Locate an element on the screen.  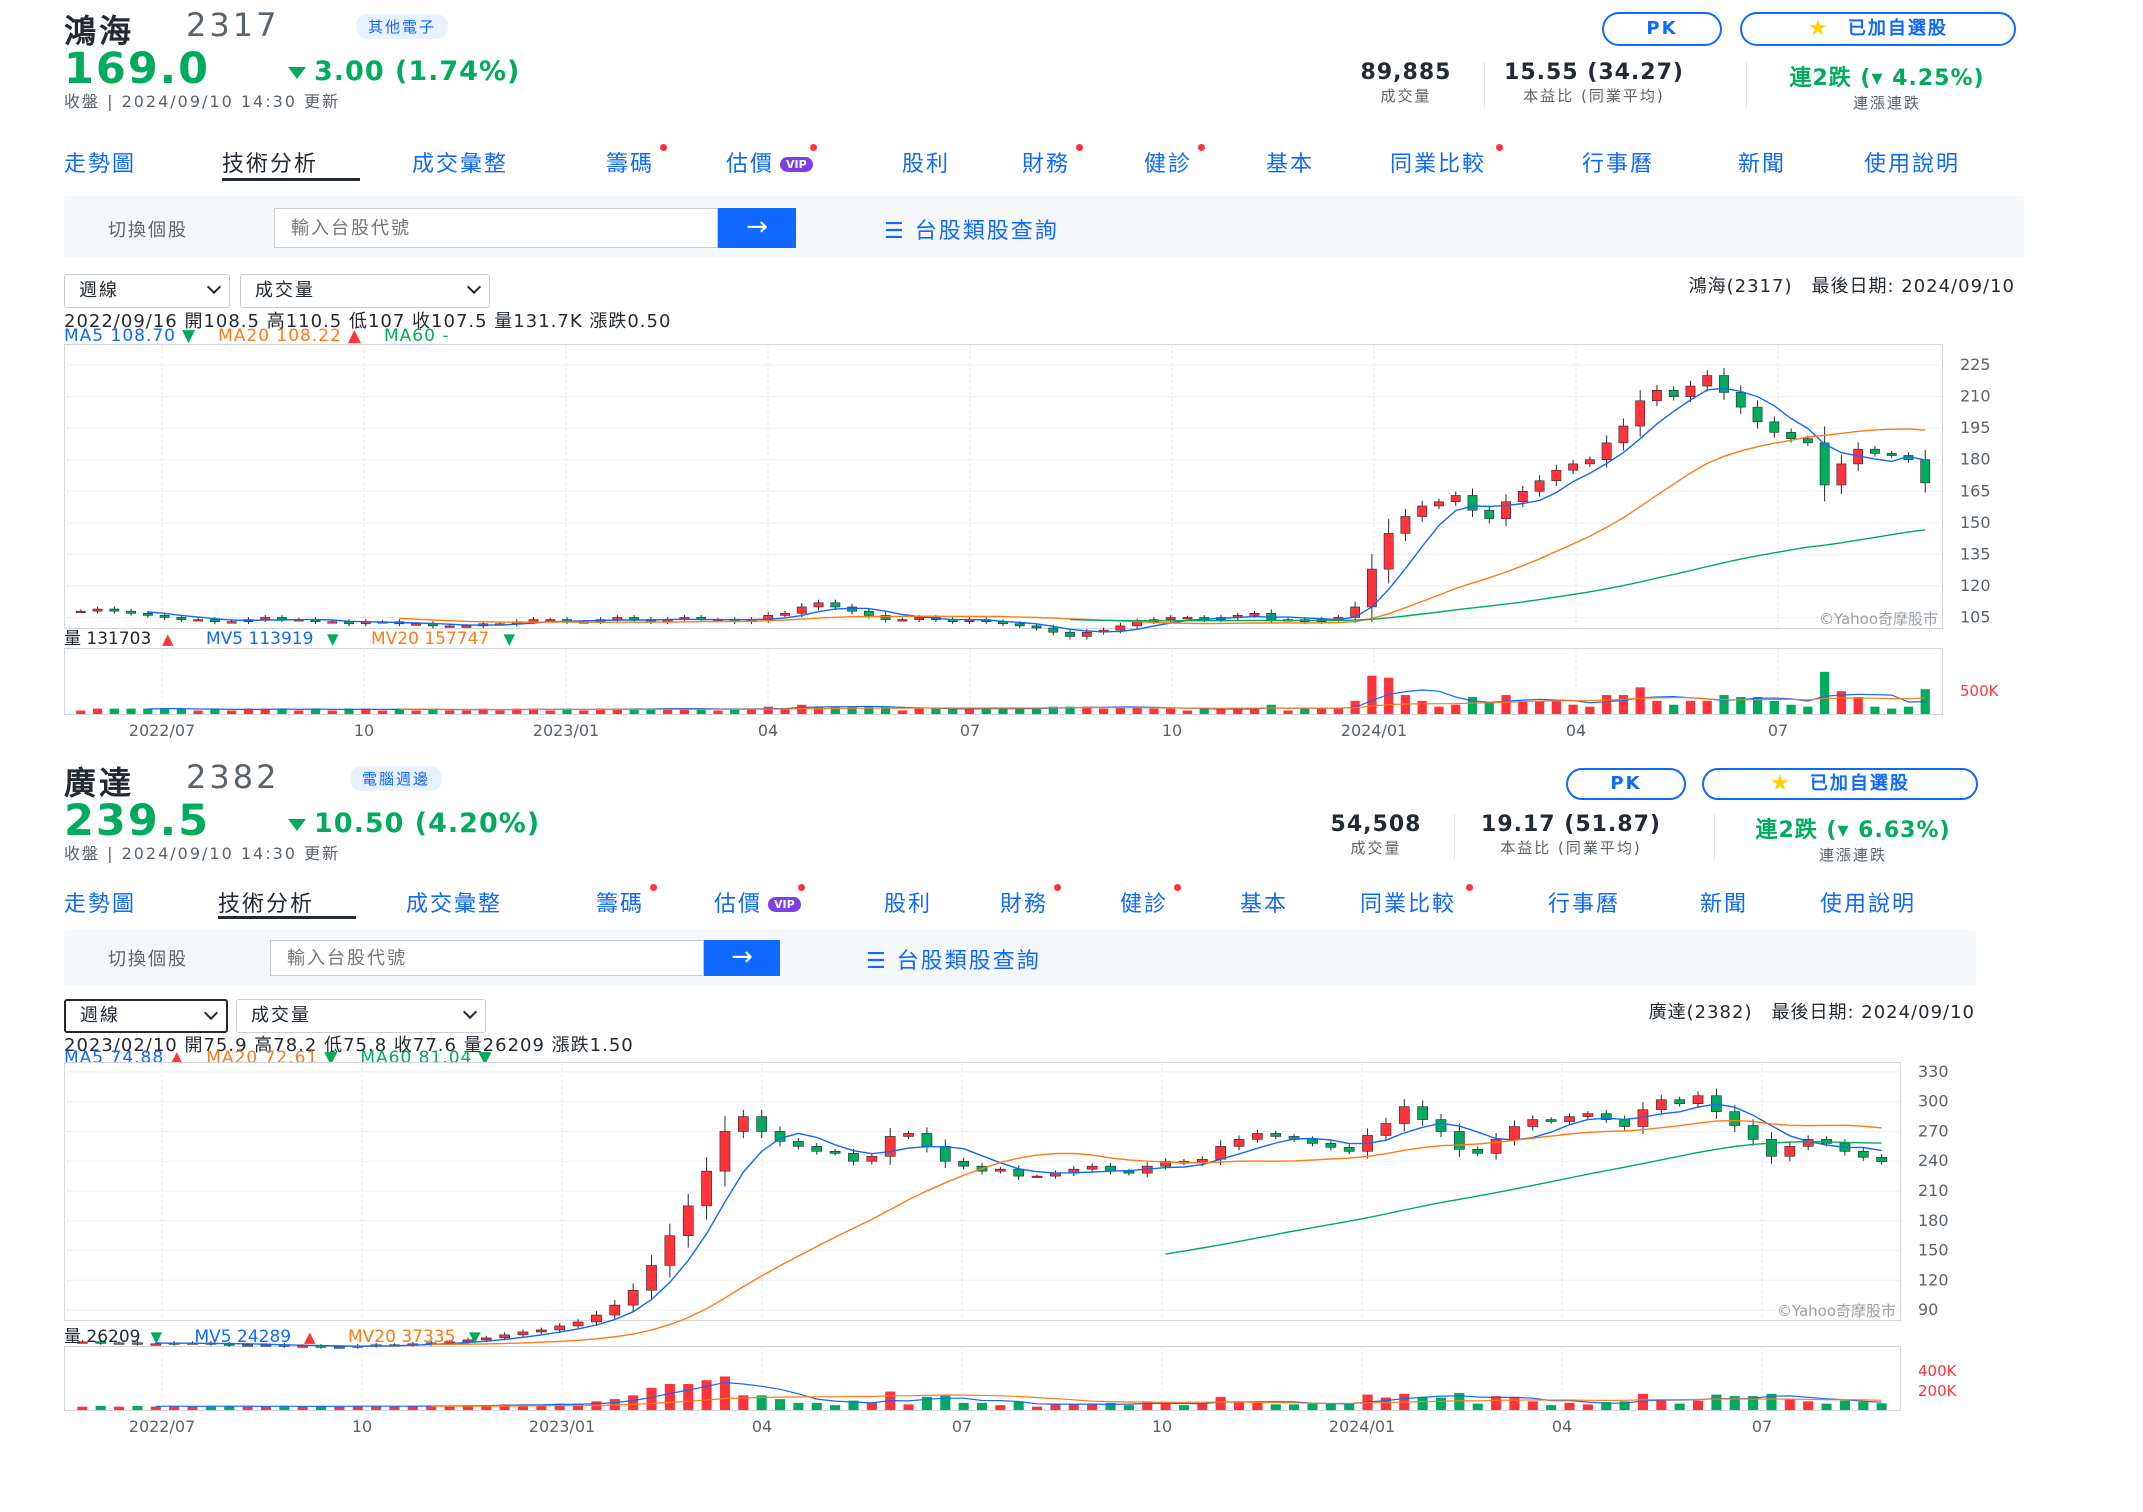
chart-title: 廣達(2382) 最後日期: 2024/09/10 is located at coordinates (1811, 1012).